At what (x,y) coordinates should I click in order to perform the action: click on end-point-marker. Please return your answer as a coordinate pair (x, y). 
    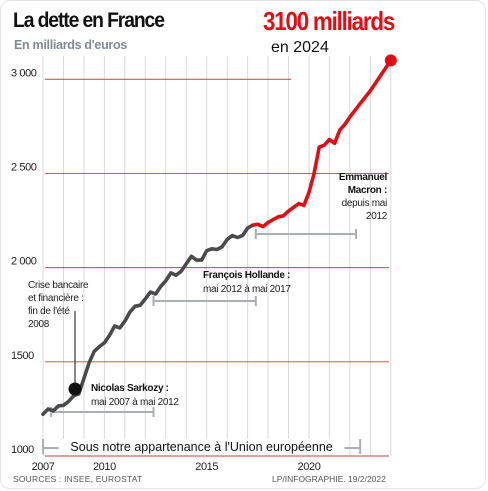
    Looking at the image, I should click on (390, 60).